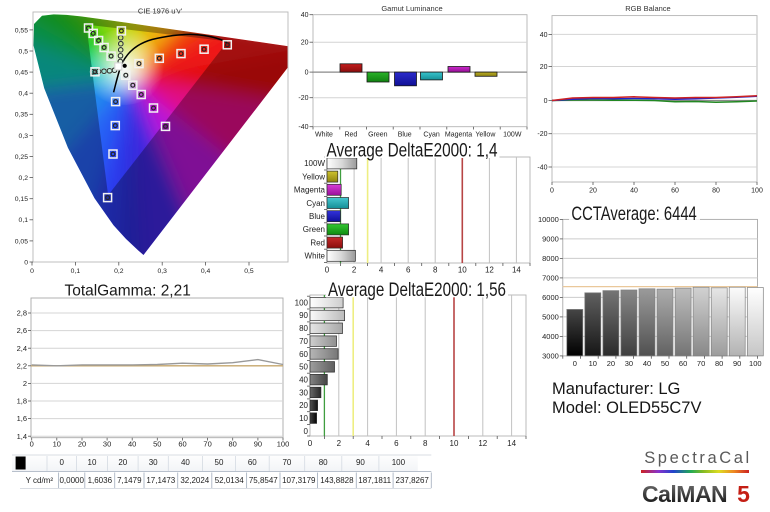 The height and width of the screenshot is (512, 770). Describe the element at coordinates (411, 8) in the screenshot. I see `svg-text: Gamut Luminance` at that location.